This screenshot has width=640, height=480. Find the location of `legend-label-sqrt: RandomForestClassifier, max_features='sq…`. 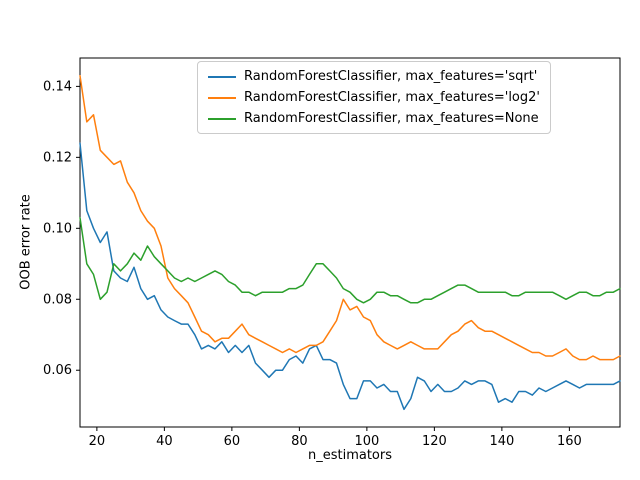

legend-label-sqrt: RandomForestClassifier, max_features='sq… is located at coordinates (391, 76).